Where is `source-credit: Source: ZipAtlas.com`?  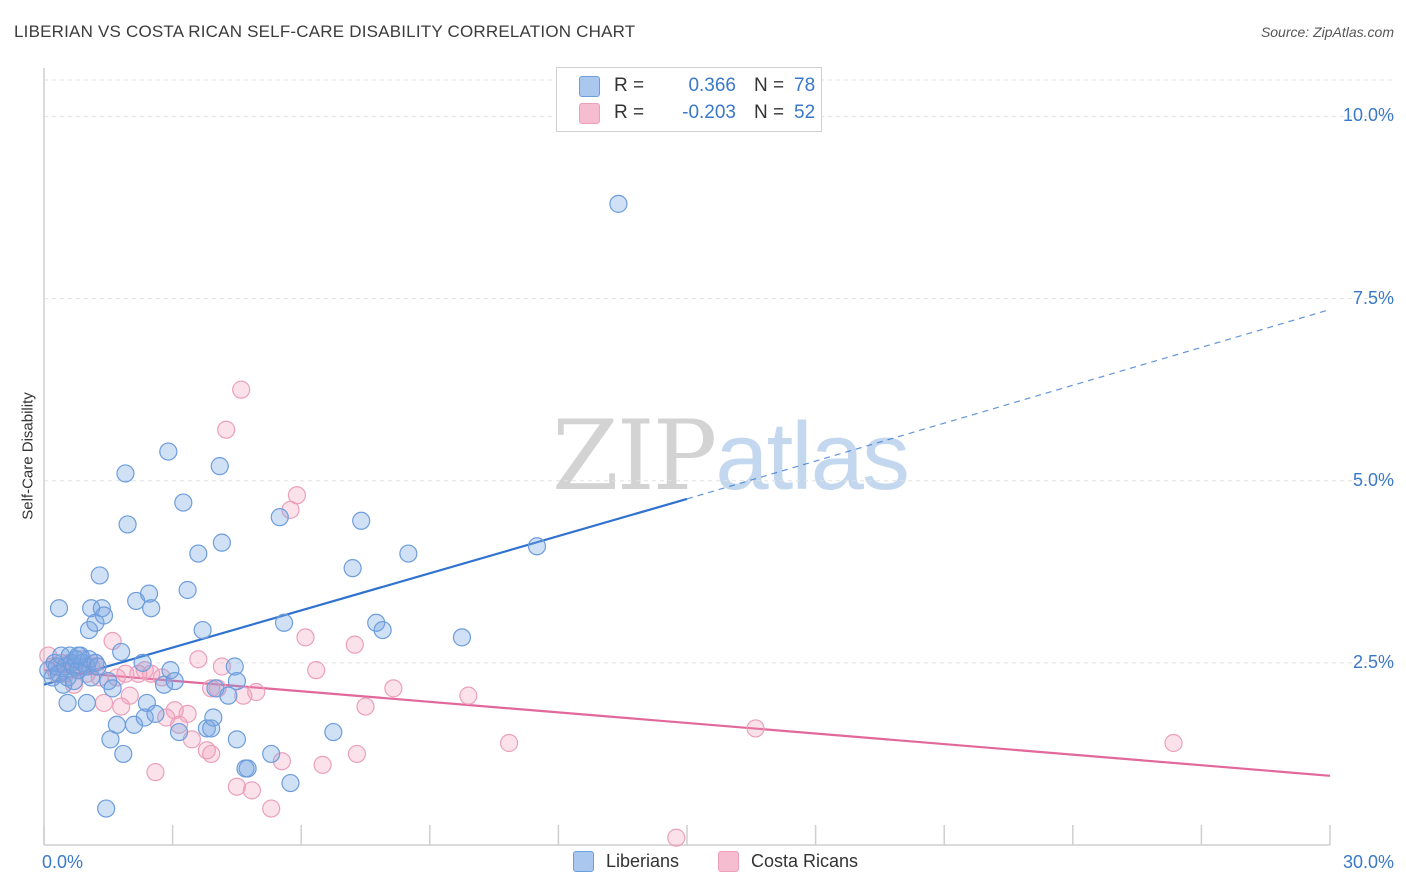 source-credit: Source: ZipAtlas.com is located at coordinates (1327, 32).